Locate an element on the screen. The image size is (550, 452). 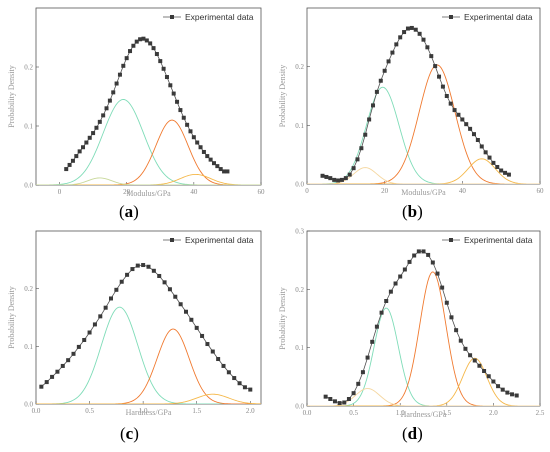
y-tick-label: 0.0 is located at coordinates (299, 407).